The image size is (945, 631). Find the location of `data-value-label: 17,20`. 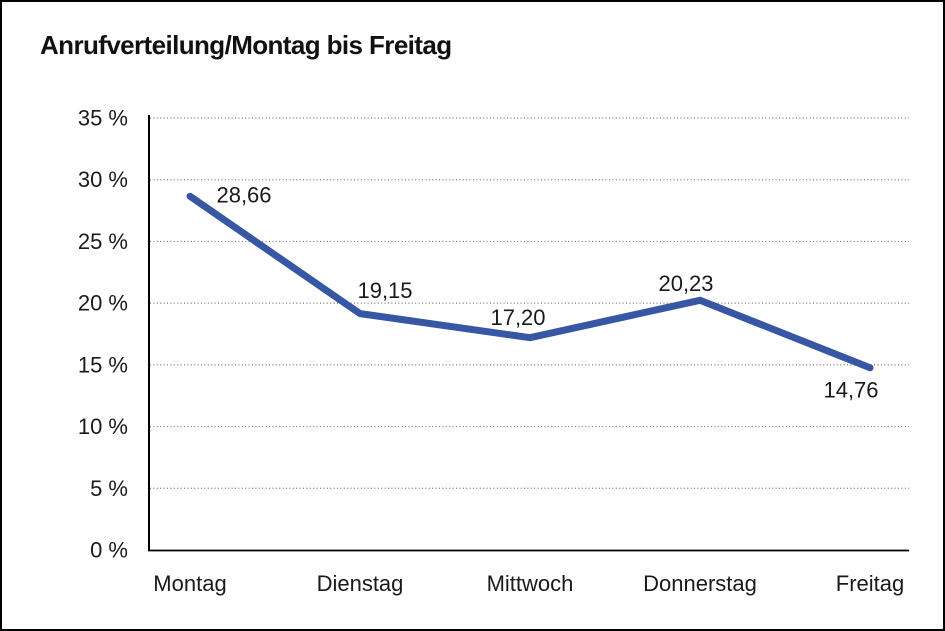

data-value-label: 17,20 is located at coordinates (517, 317).